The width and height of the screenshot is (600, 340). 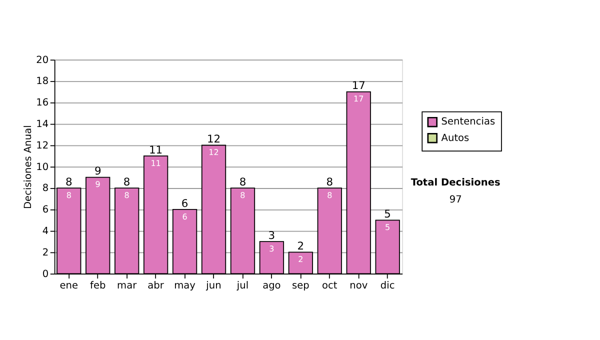 I want to click on y-tick-label: 8, so click(x=45, y=188).